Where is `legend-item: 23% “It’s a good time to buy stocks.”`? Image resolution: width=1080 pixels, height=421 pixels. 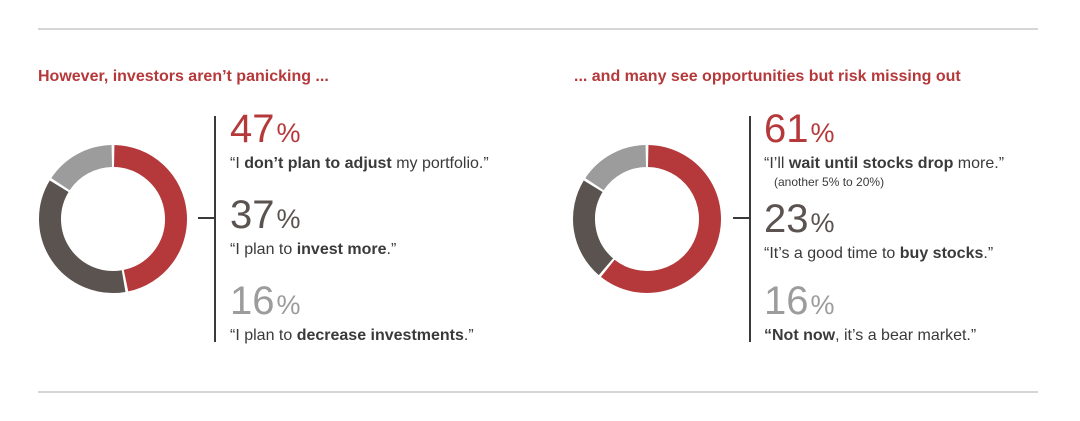
legend-item: 23% “It’s a good time to buy stocks.” is located at coordinates (884, 239).